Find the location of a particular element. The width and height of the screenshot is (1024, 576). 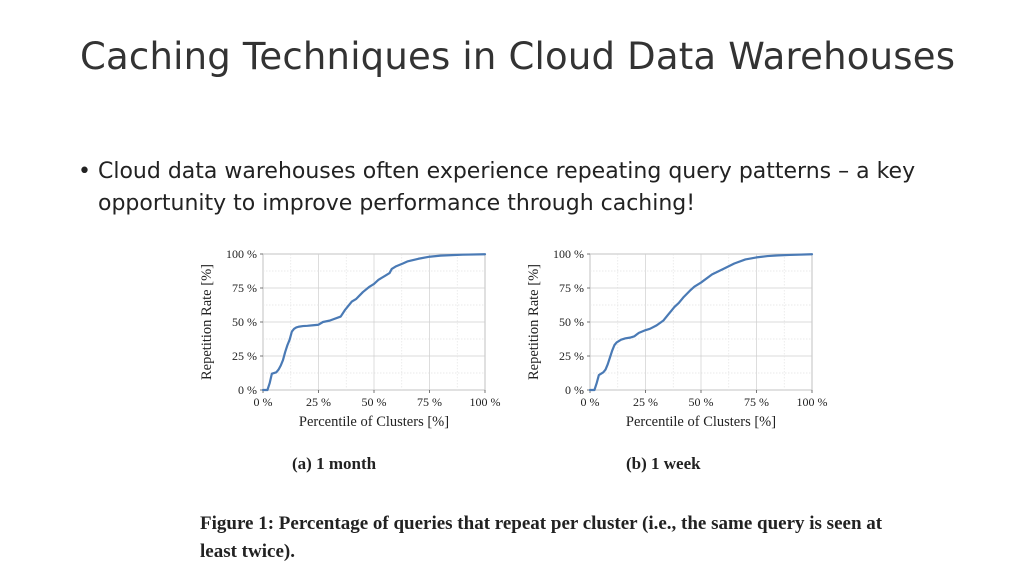

subcaption-a: (a) 1 month is located at coordinates (334, 463).